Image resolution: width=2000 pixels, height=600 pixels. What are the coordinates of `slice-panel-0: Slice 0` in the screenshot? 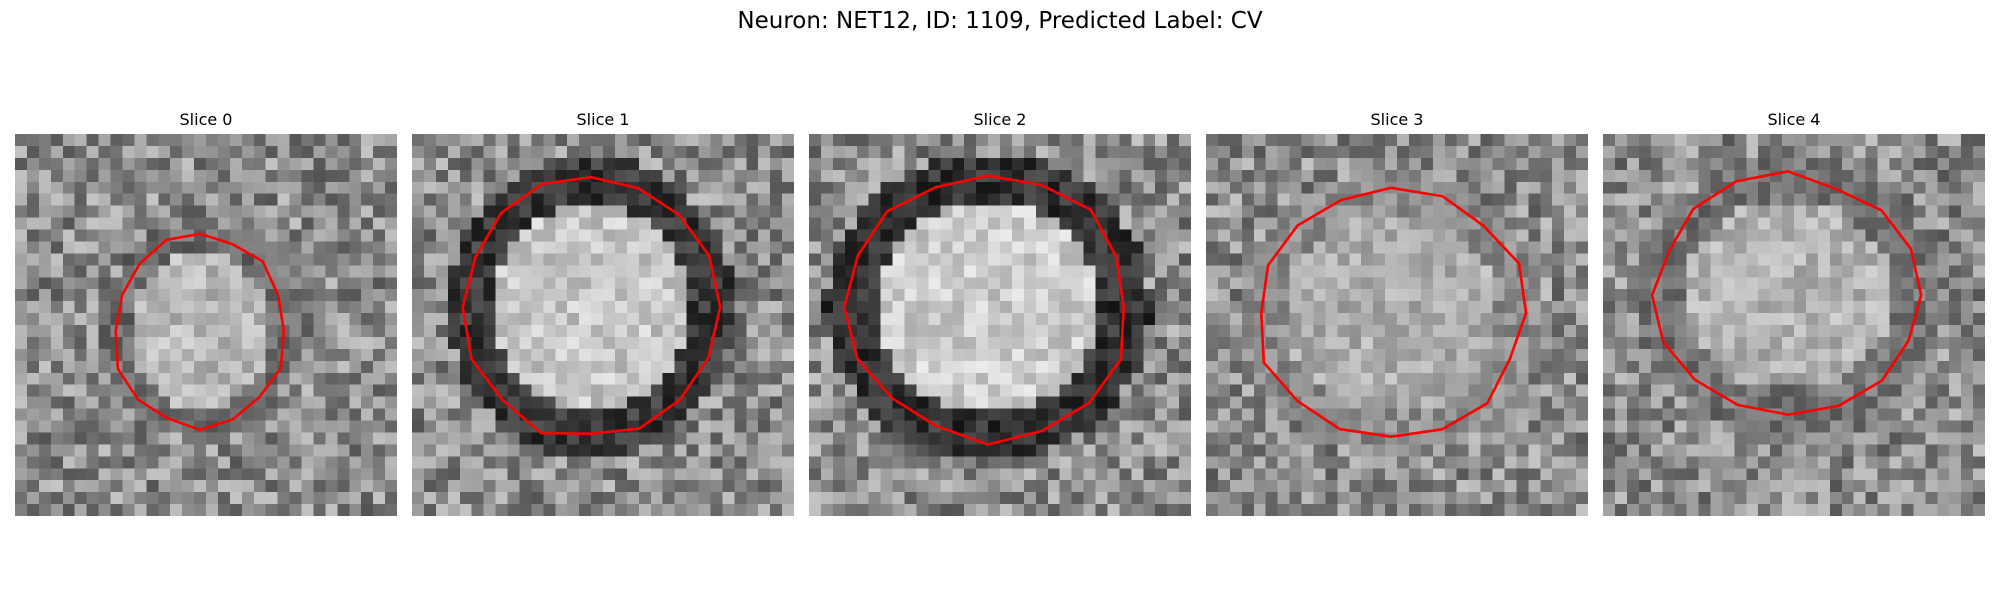 It's located at (206, 312).